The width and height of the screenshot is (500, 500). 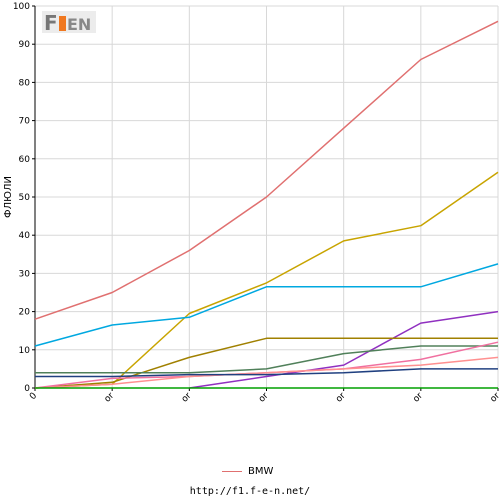 What do you see at coordinates (25, 198) in the screenshot?
I see `y-tick-label: 50` at bounding box center [25, 198].